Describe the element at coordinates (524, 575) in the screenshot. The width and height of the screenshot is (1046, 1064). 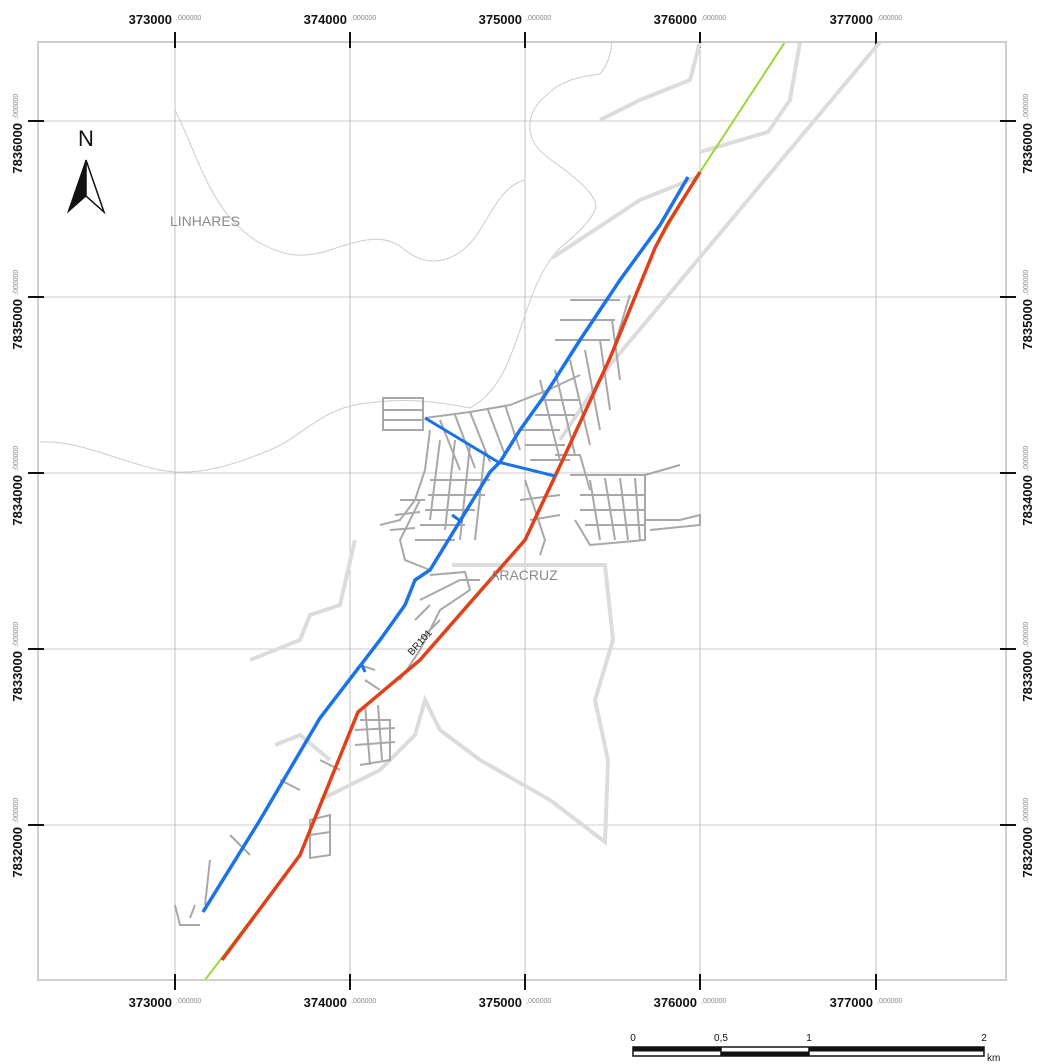
I see `place-label-aracruz: ARACRUZ` at that location.